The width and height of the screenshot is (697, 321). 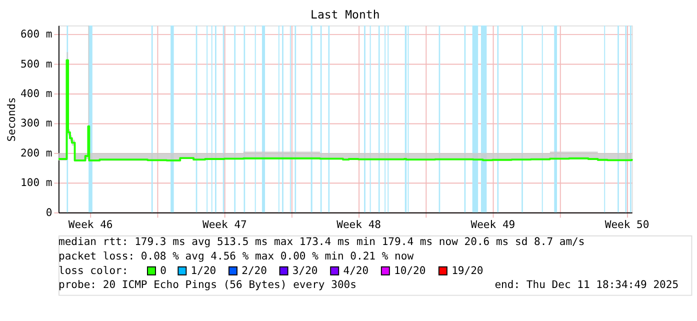 What do you see at coordinates (207, 285) in the screenshot?
I see `text: probe: 20 ICMP Echo Pings (56 Bytes) every 300s` at bounding box center [207, 285].